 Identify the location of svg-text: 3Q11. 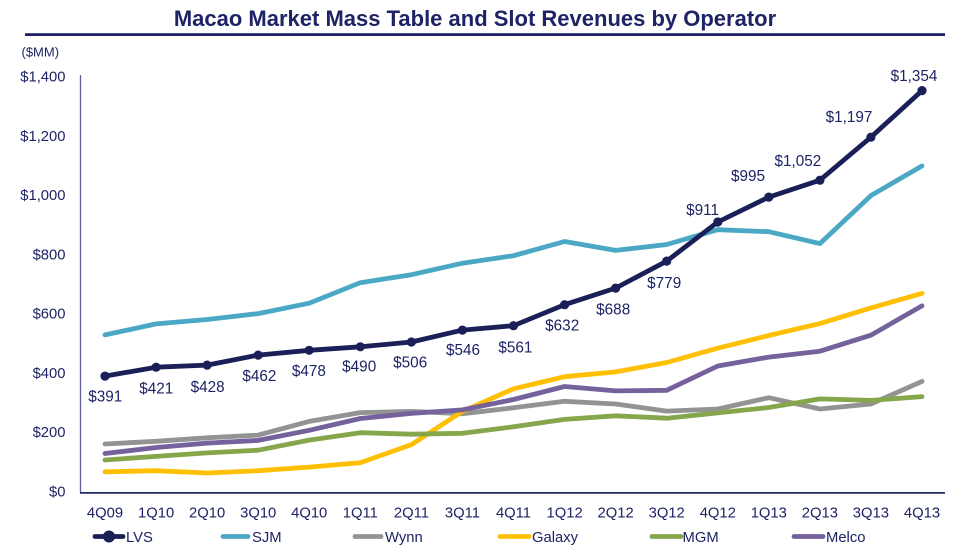
(462, 514).